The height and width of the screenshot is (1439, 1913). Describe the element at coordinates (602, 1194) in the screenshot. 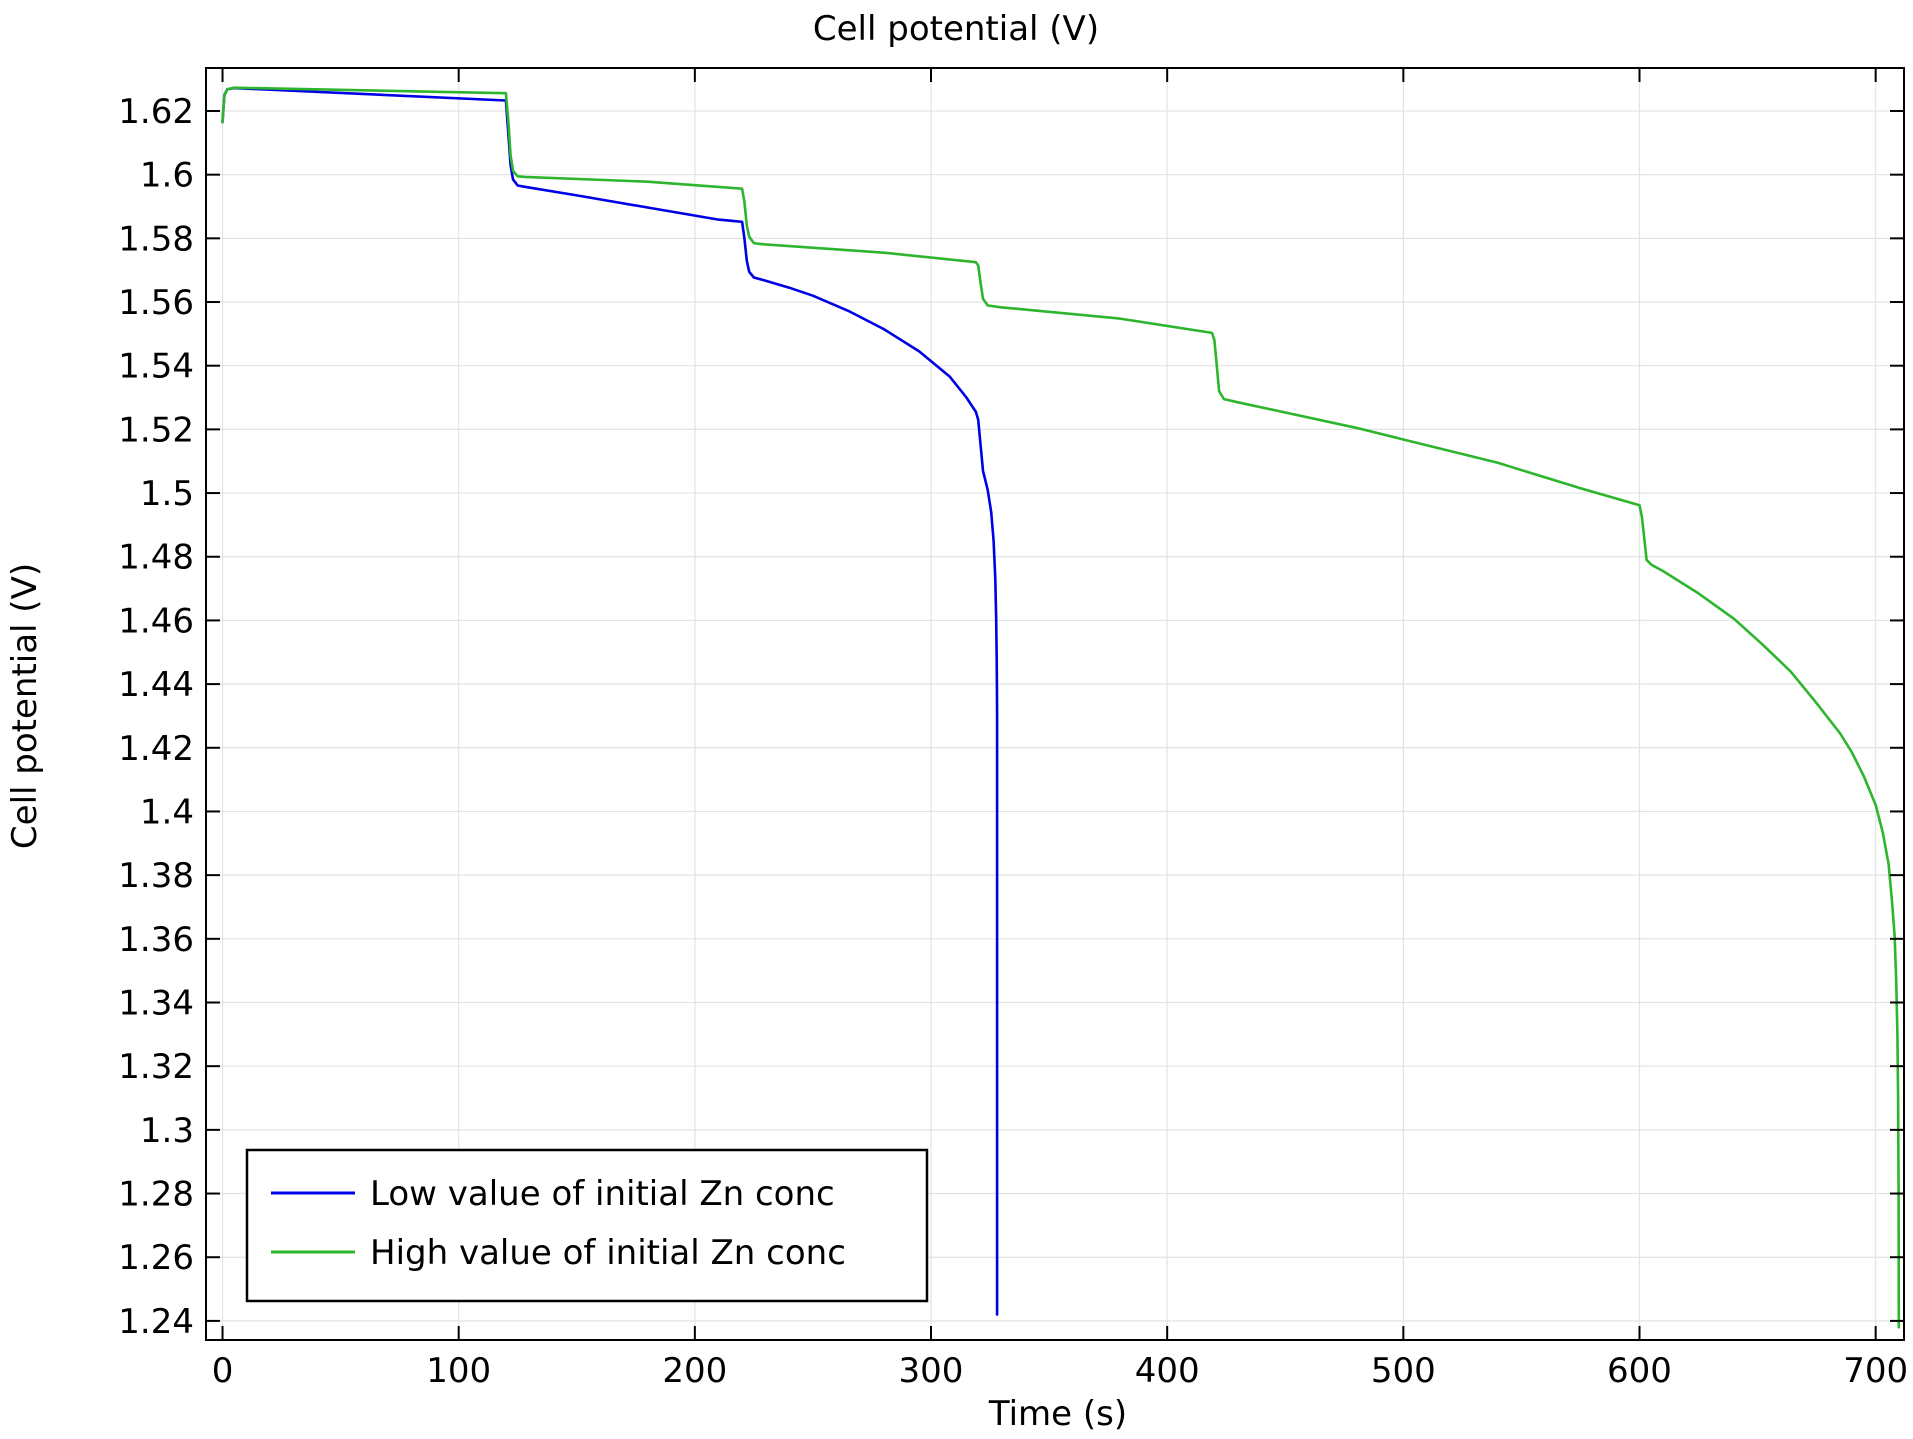

I see `legend-label-low: Low value of initial Zn conc` at that location.